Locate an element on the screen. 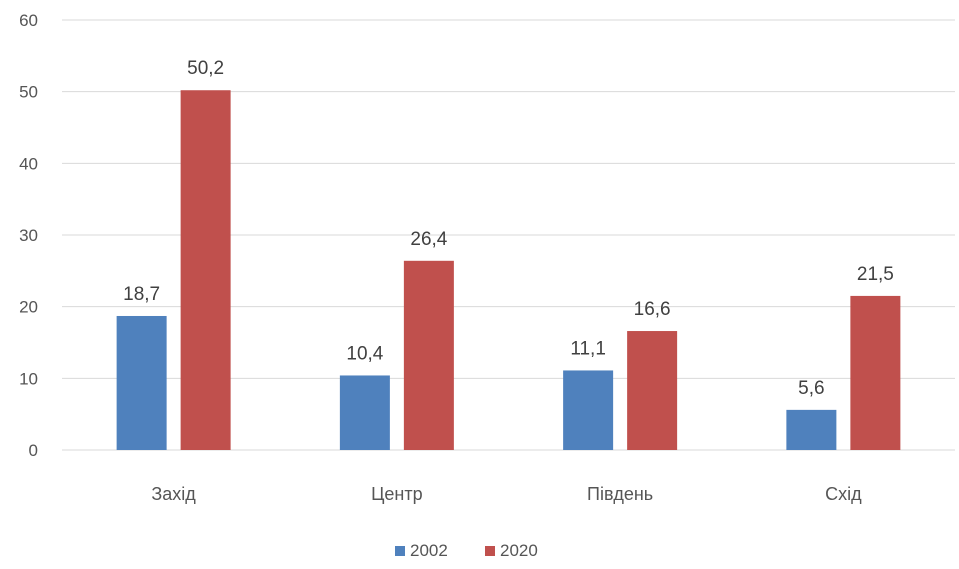 The image size is (959, 569). y-axis-ticks: 0 10 20 30 40 50 60 is located at coordinates (28, 235).